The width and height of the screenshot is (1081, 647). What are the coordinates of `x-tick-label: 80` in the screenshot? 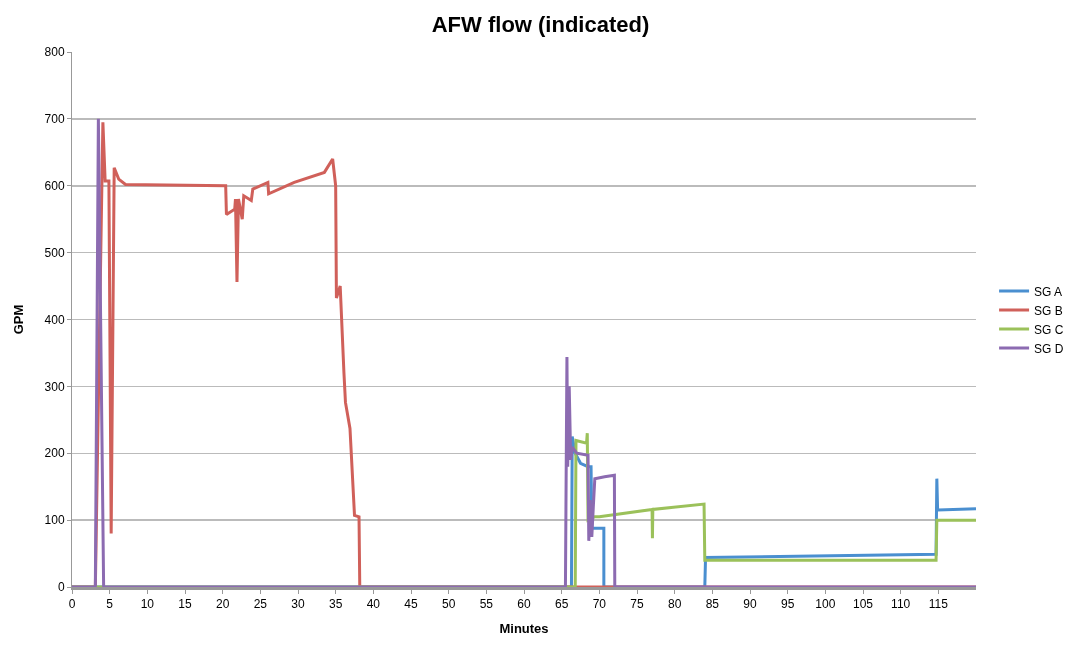 It's located at (674, 604).